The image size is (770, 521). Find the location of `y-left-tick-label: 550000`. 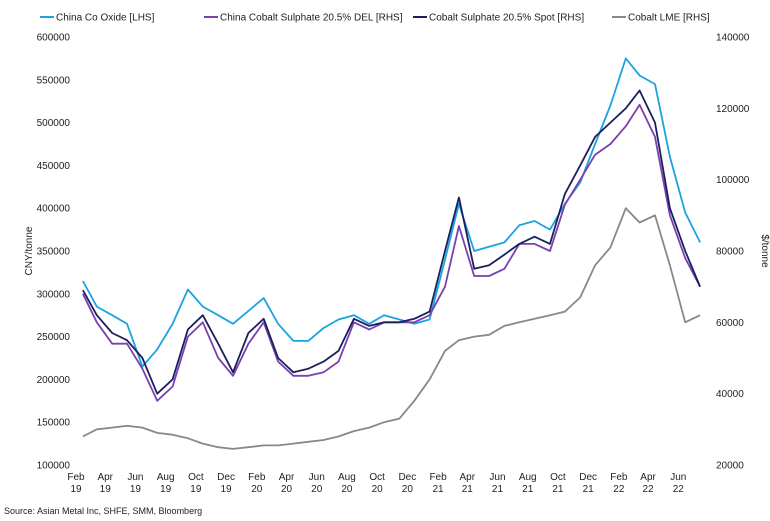

y-left-tick-label: 550000 is located at coordinates (54, 80).